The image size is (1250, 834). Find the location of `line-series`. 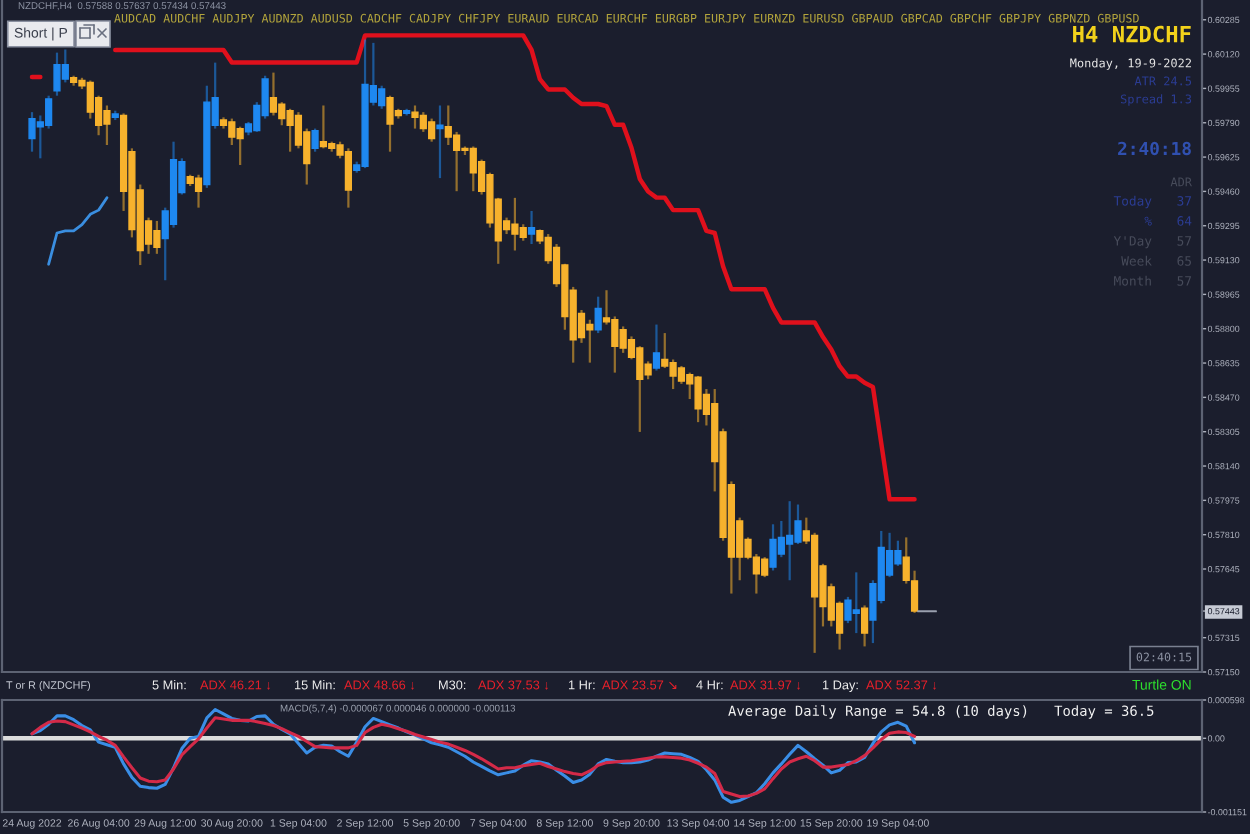

line-series is located at coordinates (78, 231).